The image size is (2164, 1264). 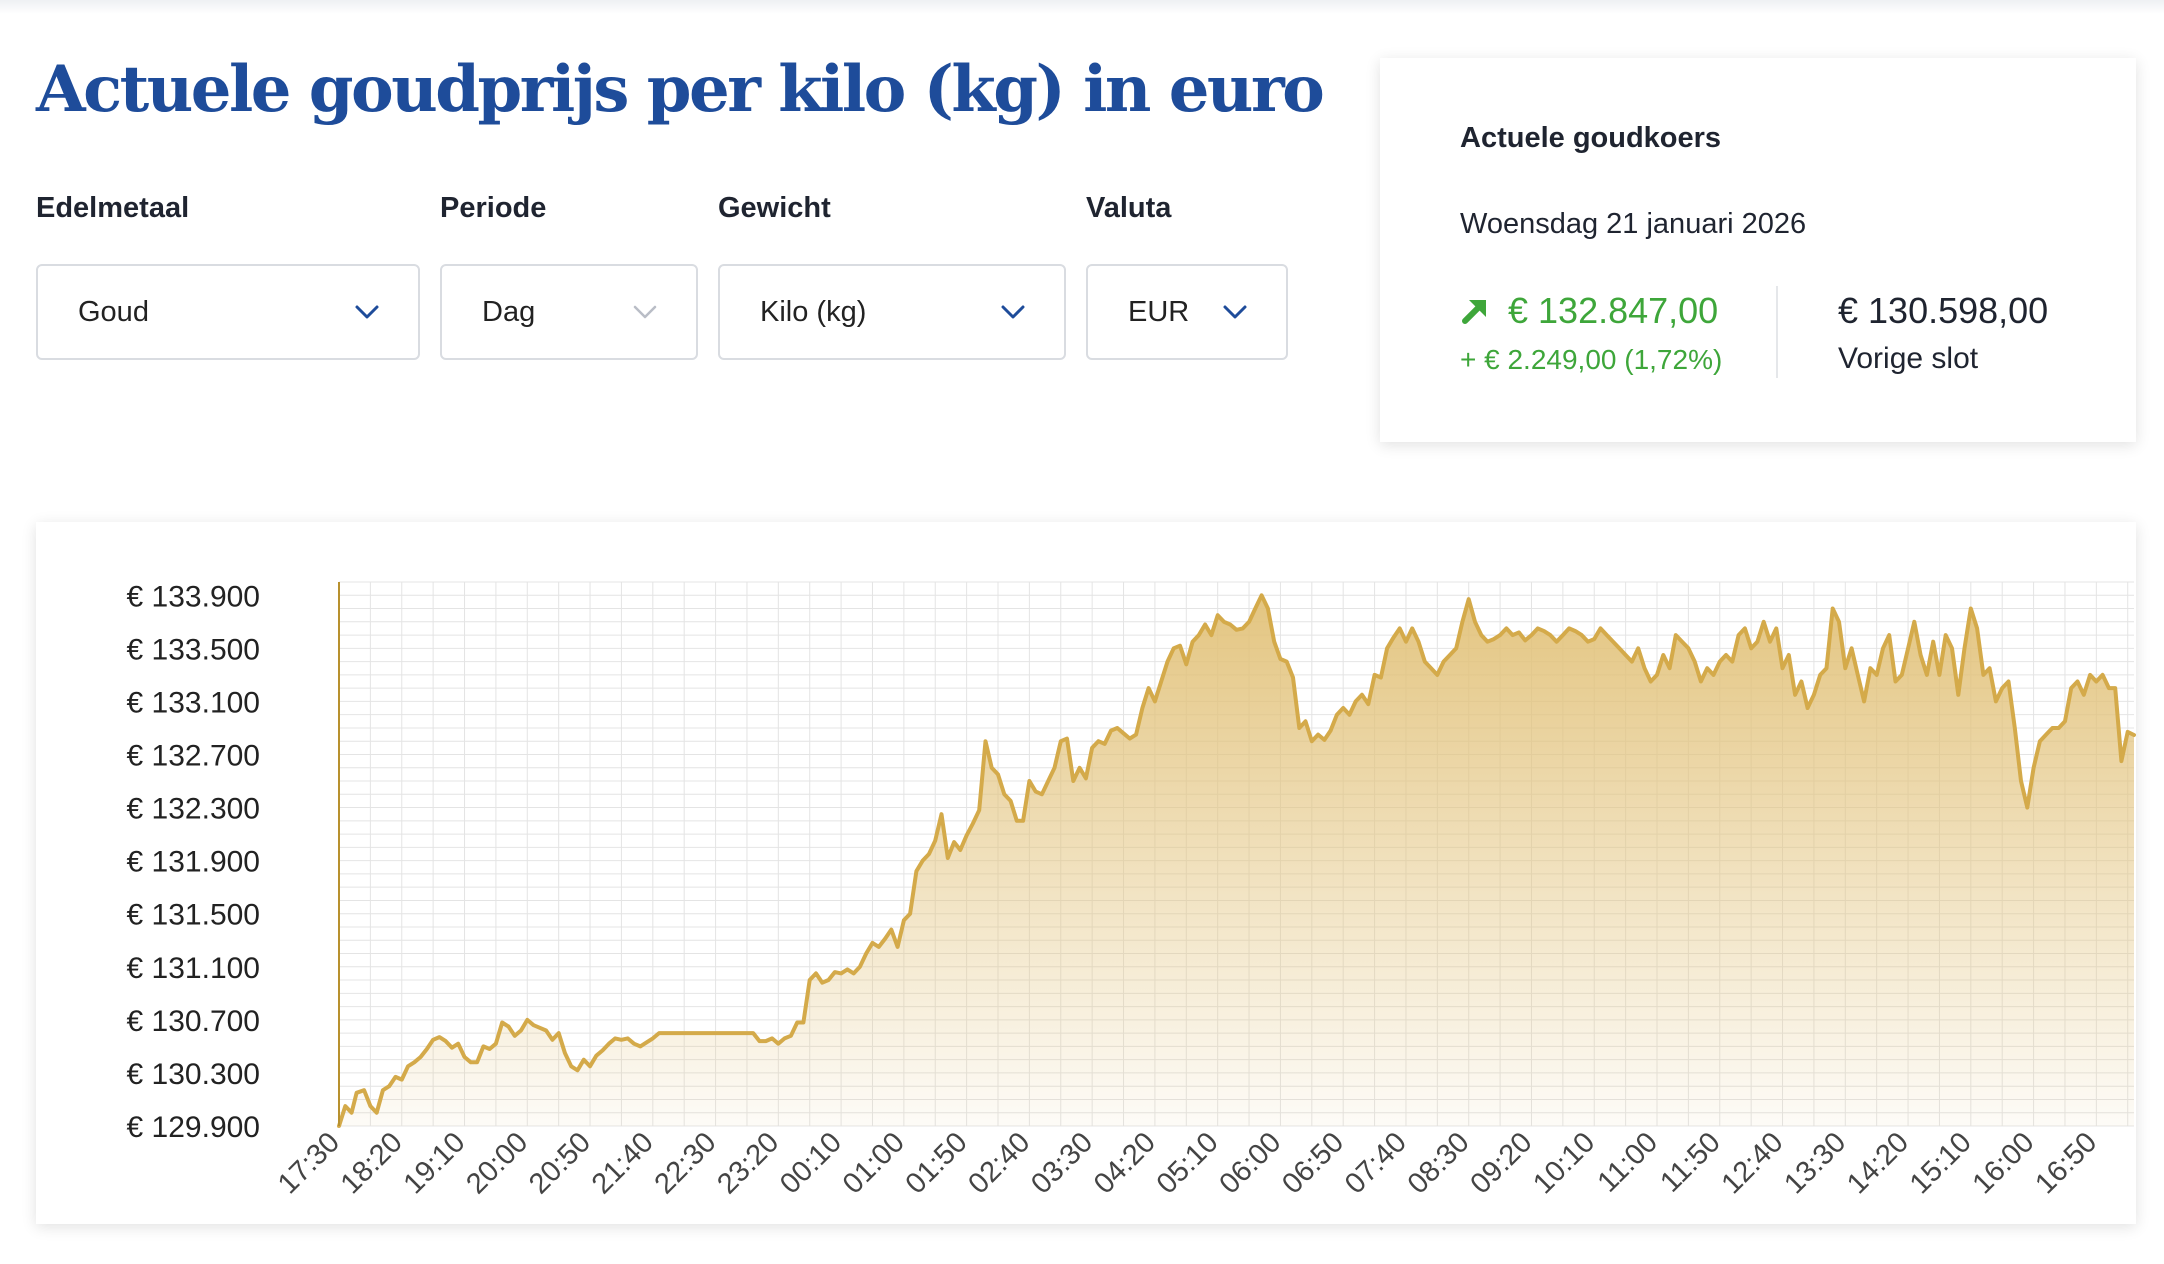 What do you see at coordinates (1250, 1163) in the screenshot?
I see `x-tick-label: 06:00` at bounding box center [1250, 1163].